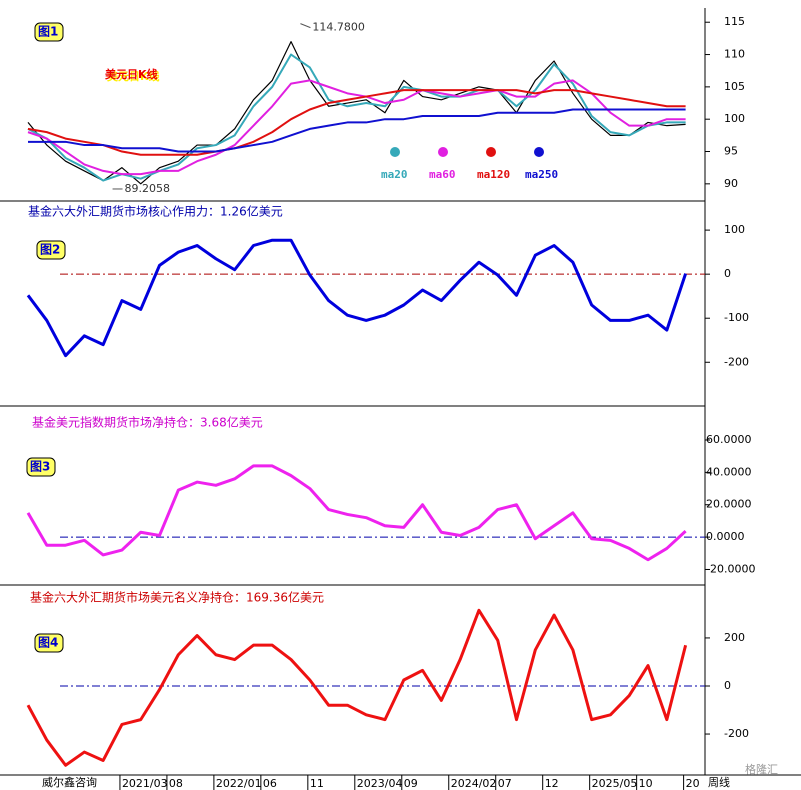 This screenshot has height=790, width=801. Describe the element at coordinates (317, 783) in the screenshot. I see `x-tick-label: 11` at that location.